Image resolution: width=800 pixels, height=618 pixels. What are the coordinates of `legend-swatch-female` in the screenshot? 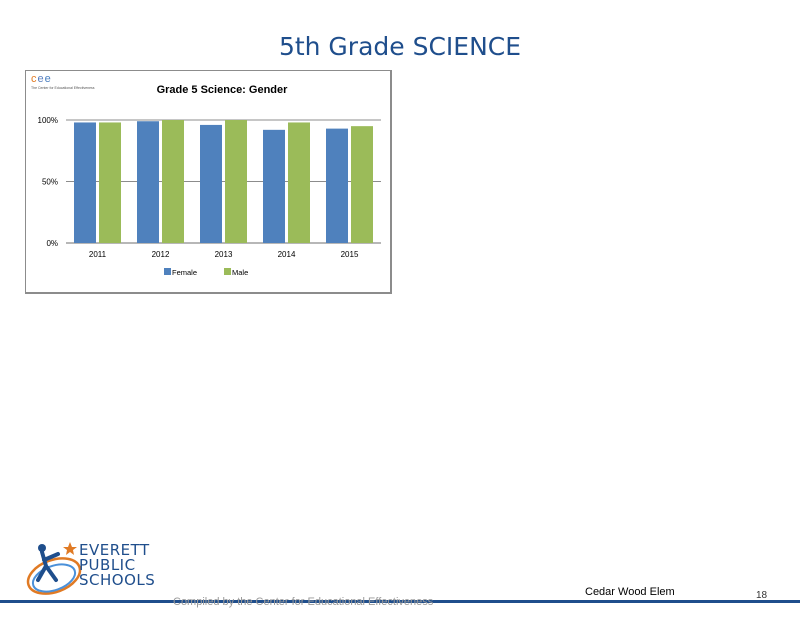 It's located at (167, 271).